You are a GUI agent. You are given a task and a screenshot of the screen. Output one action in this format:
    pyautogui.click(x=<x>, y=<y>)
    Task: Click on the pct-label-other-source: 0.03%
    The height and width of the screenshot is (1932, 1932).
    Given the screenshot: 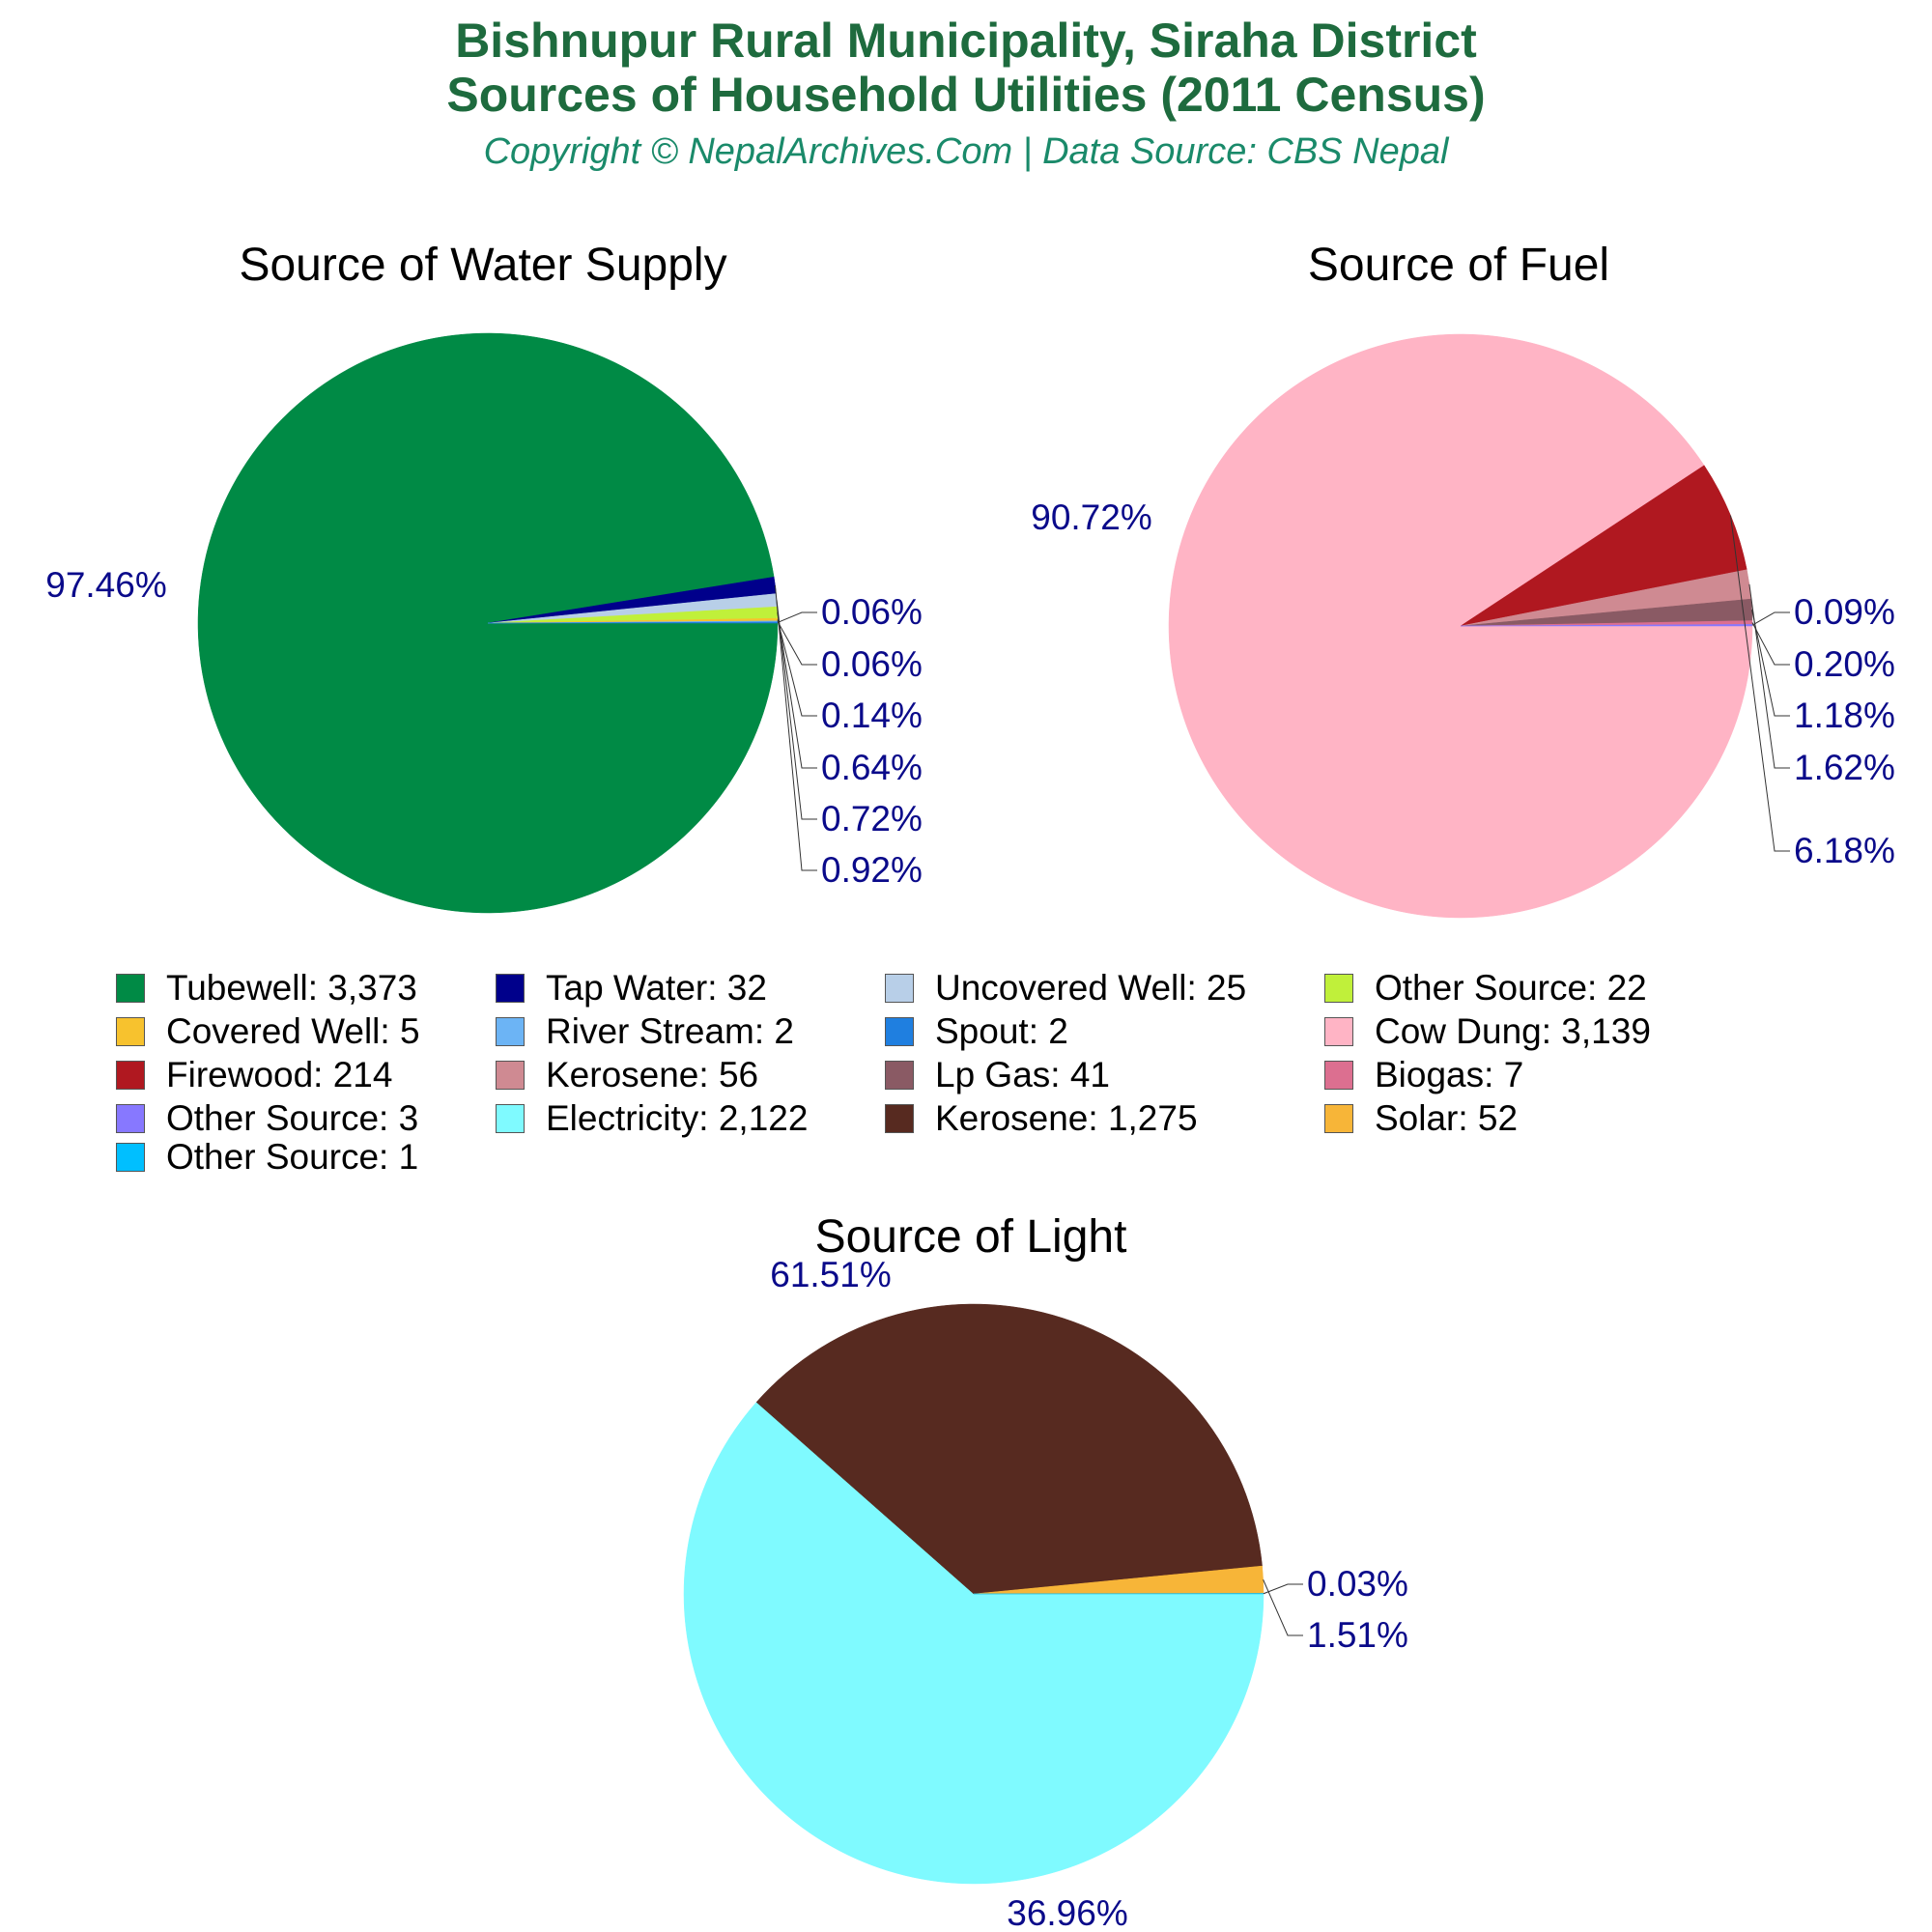 What is the action you would take?
    pyautogui.click(x=1357, y=1584)
    